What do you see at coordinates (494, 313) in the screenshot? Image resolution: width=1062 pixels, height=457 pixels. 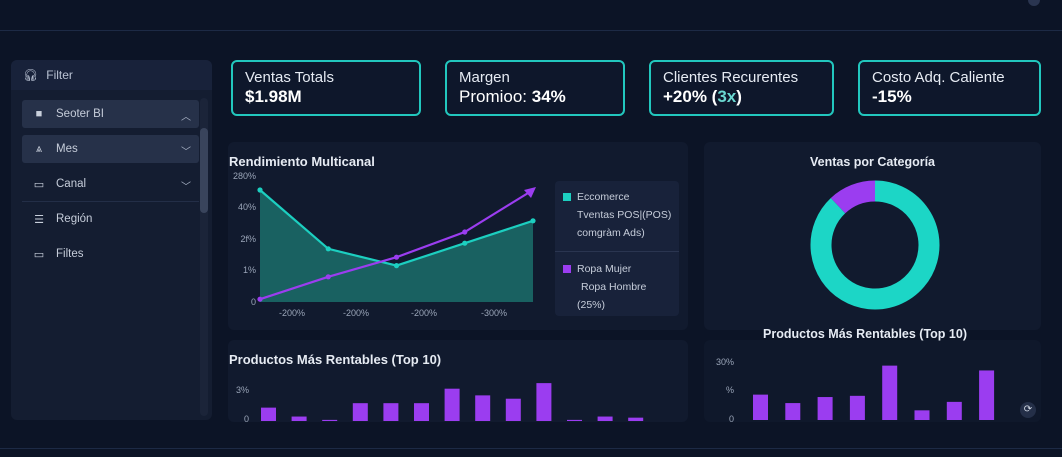 I see `x-tick-label: -300%` at bounding box center [494, 313].